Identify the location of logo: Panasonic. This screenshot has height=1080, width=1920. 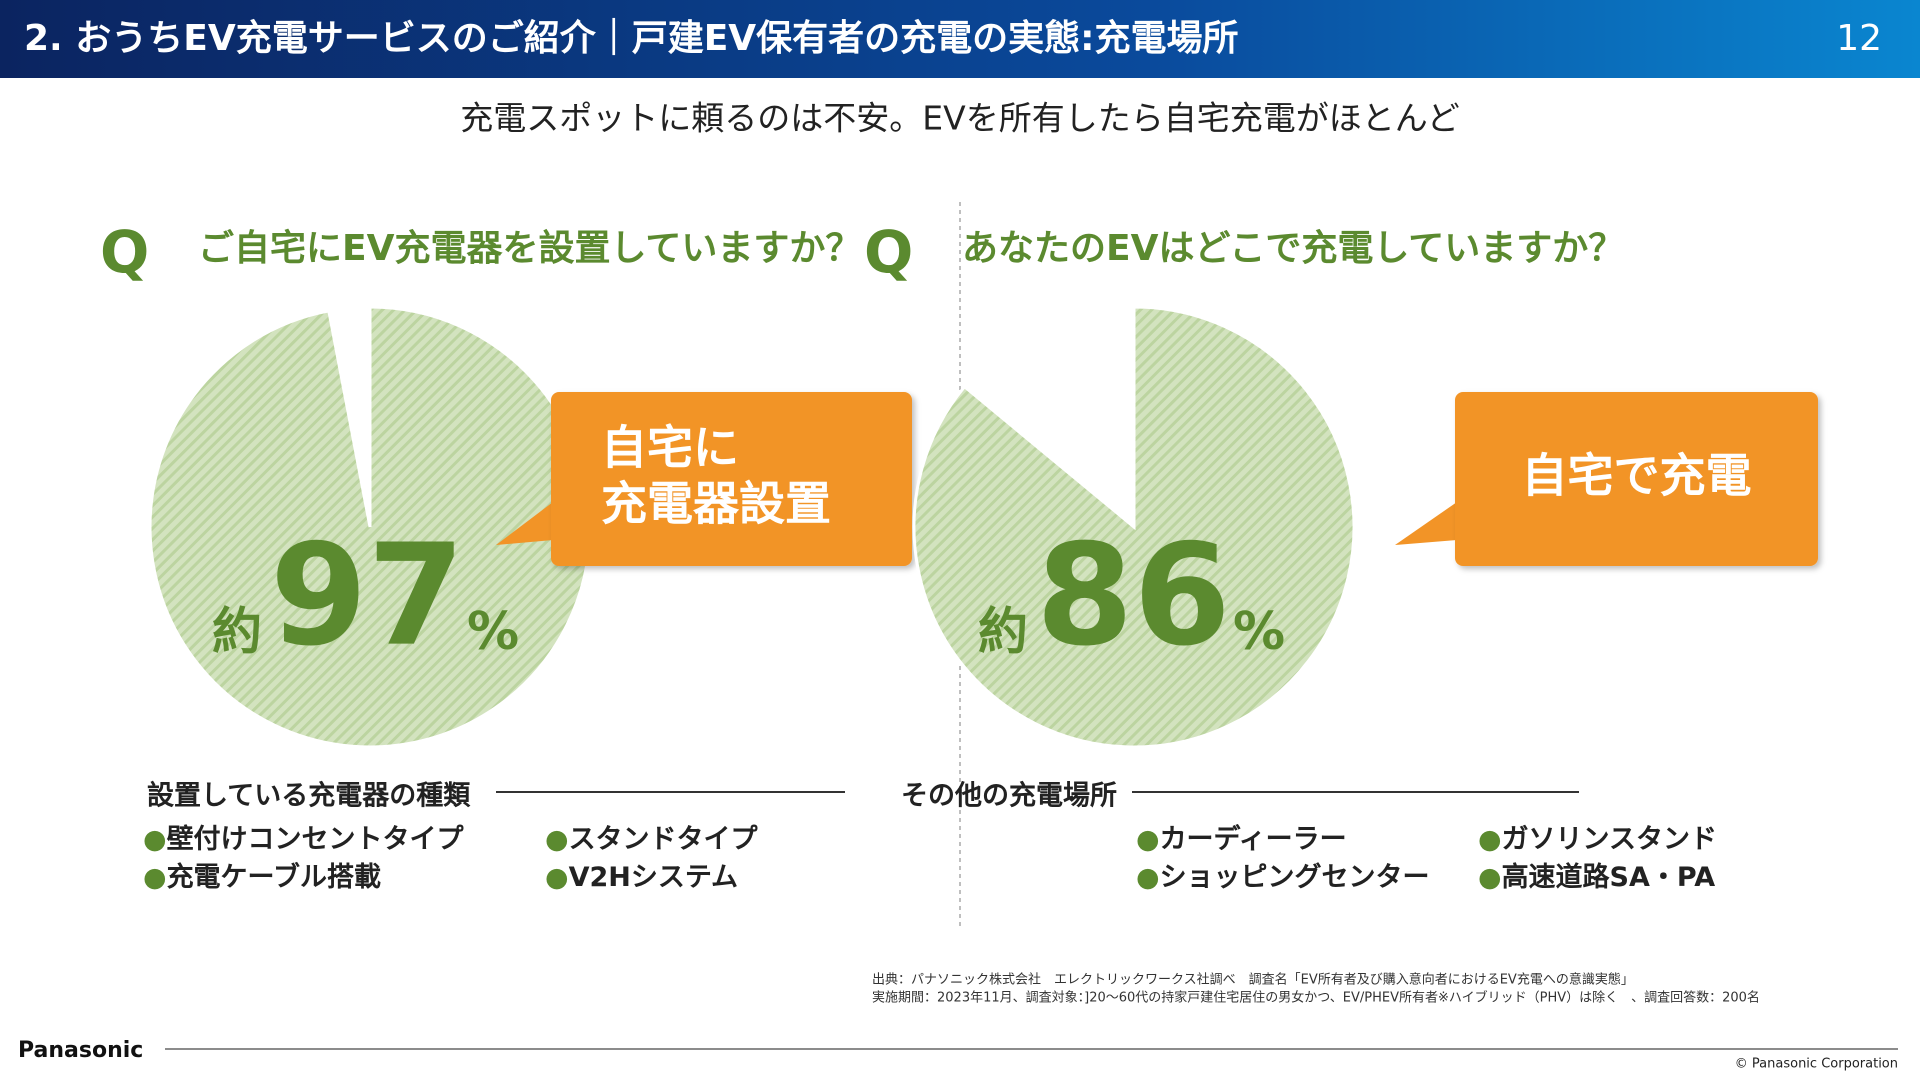
(80, 1050).